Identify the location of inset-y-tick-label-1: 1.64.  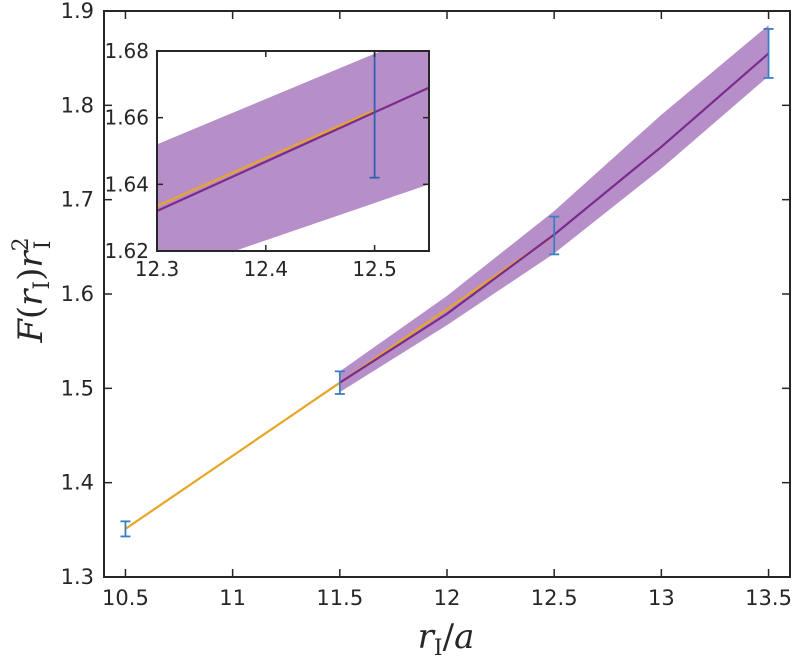
(126, 184).